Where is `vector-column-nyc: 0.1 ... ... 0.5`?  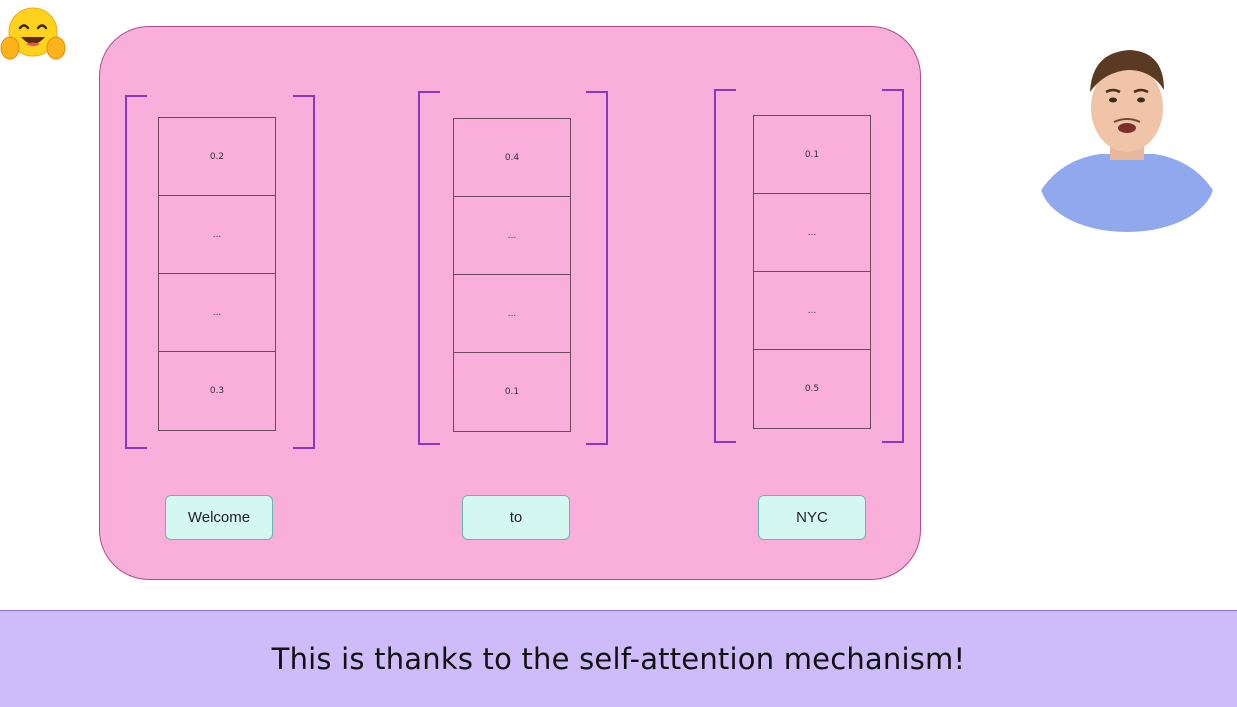 vector-column-nyc: 0.1 ... ... 0.5 is located at coordinates (809, 303).